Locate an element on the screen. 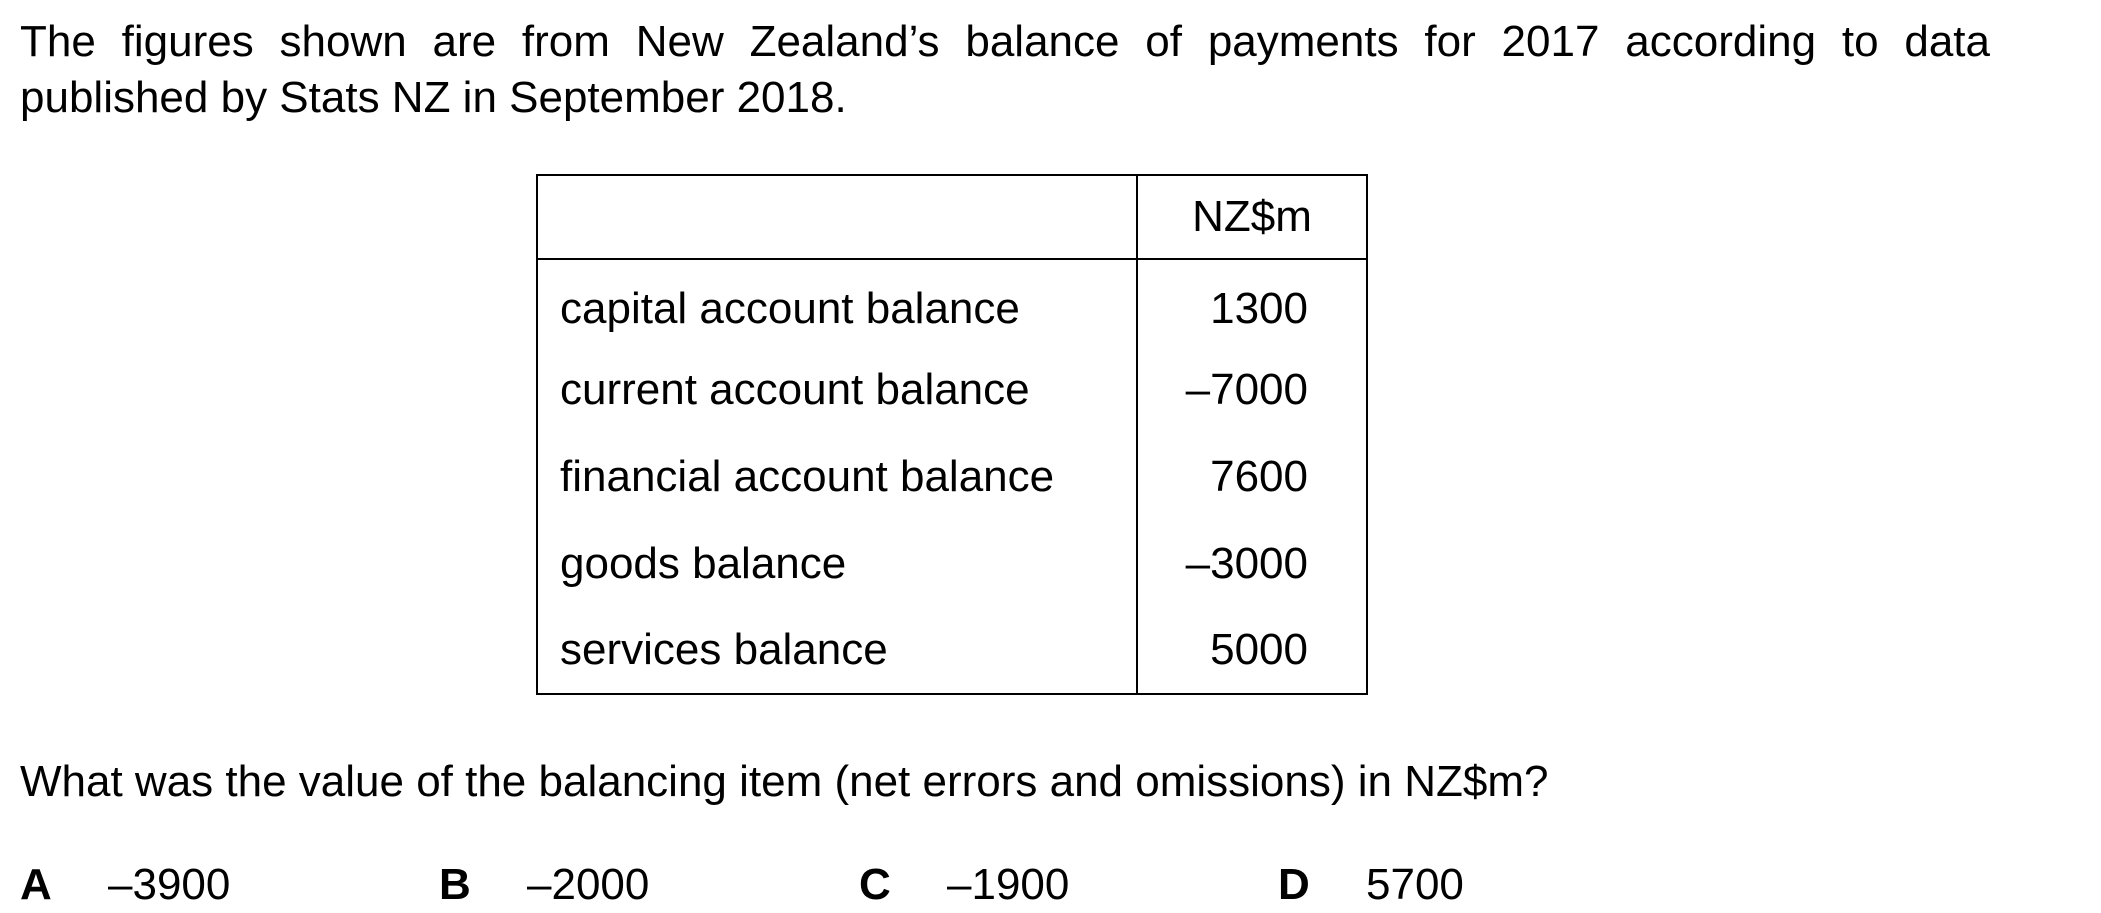 Image resolution: width=2101 pixels, height=913 pixels. option-b: B –2000 is located at coordinates (544, 885).